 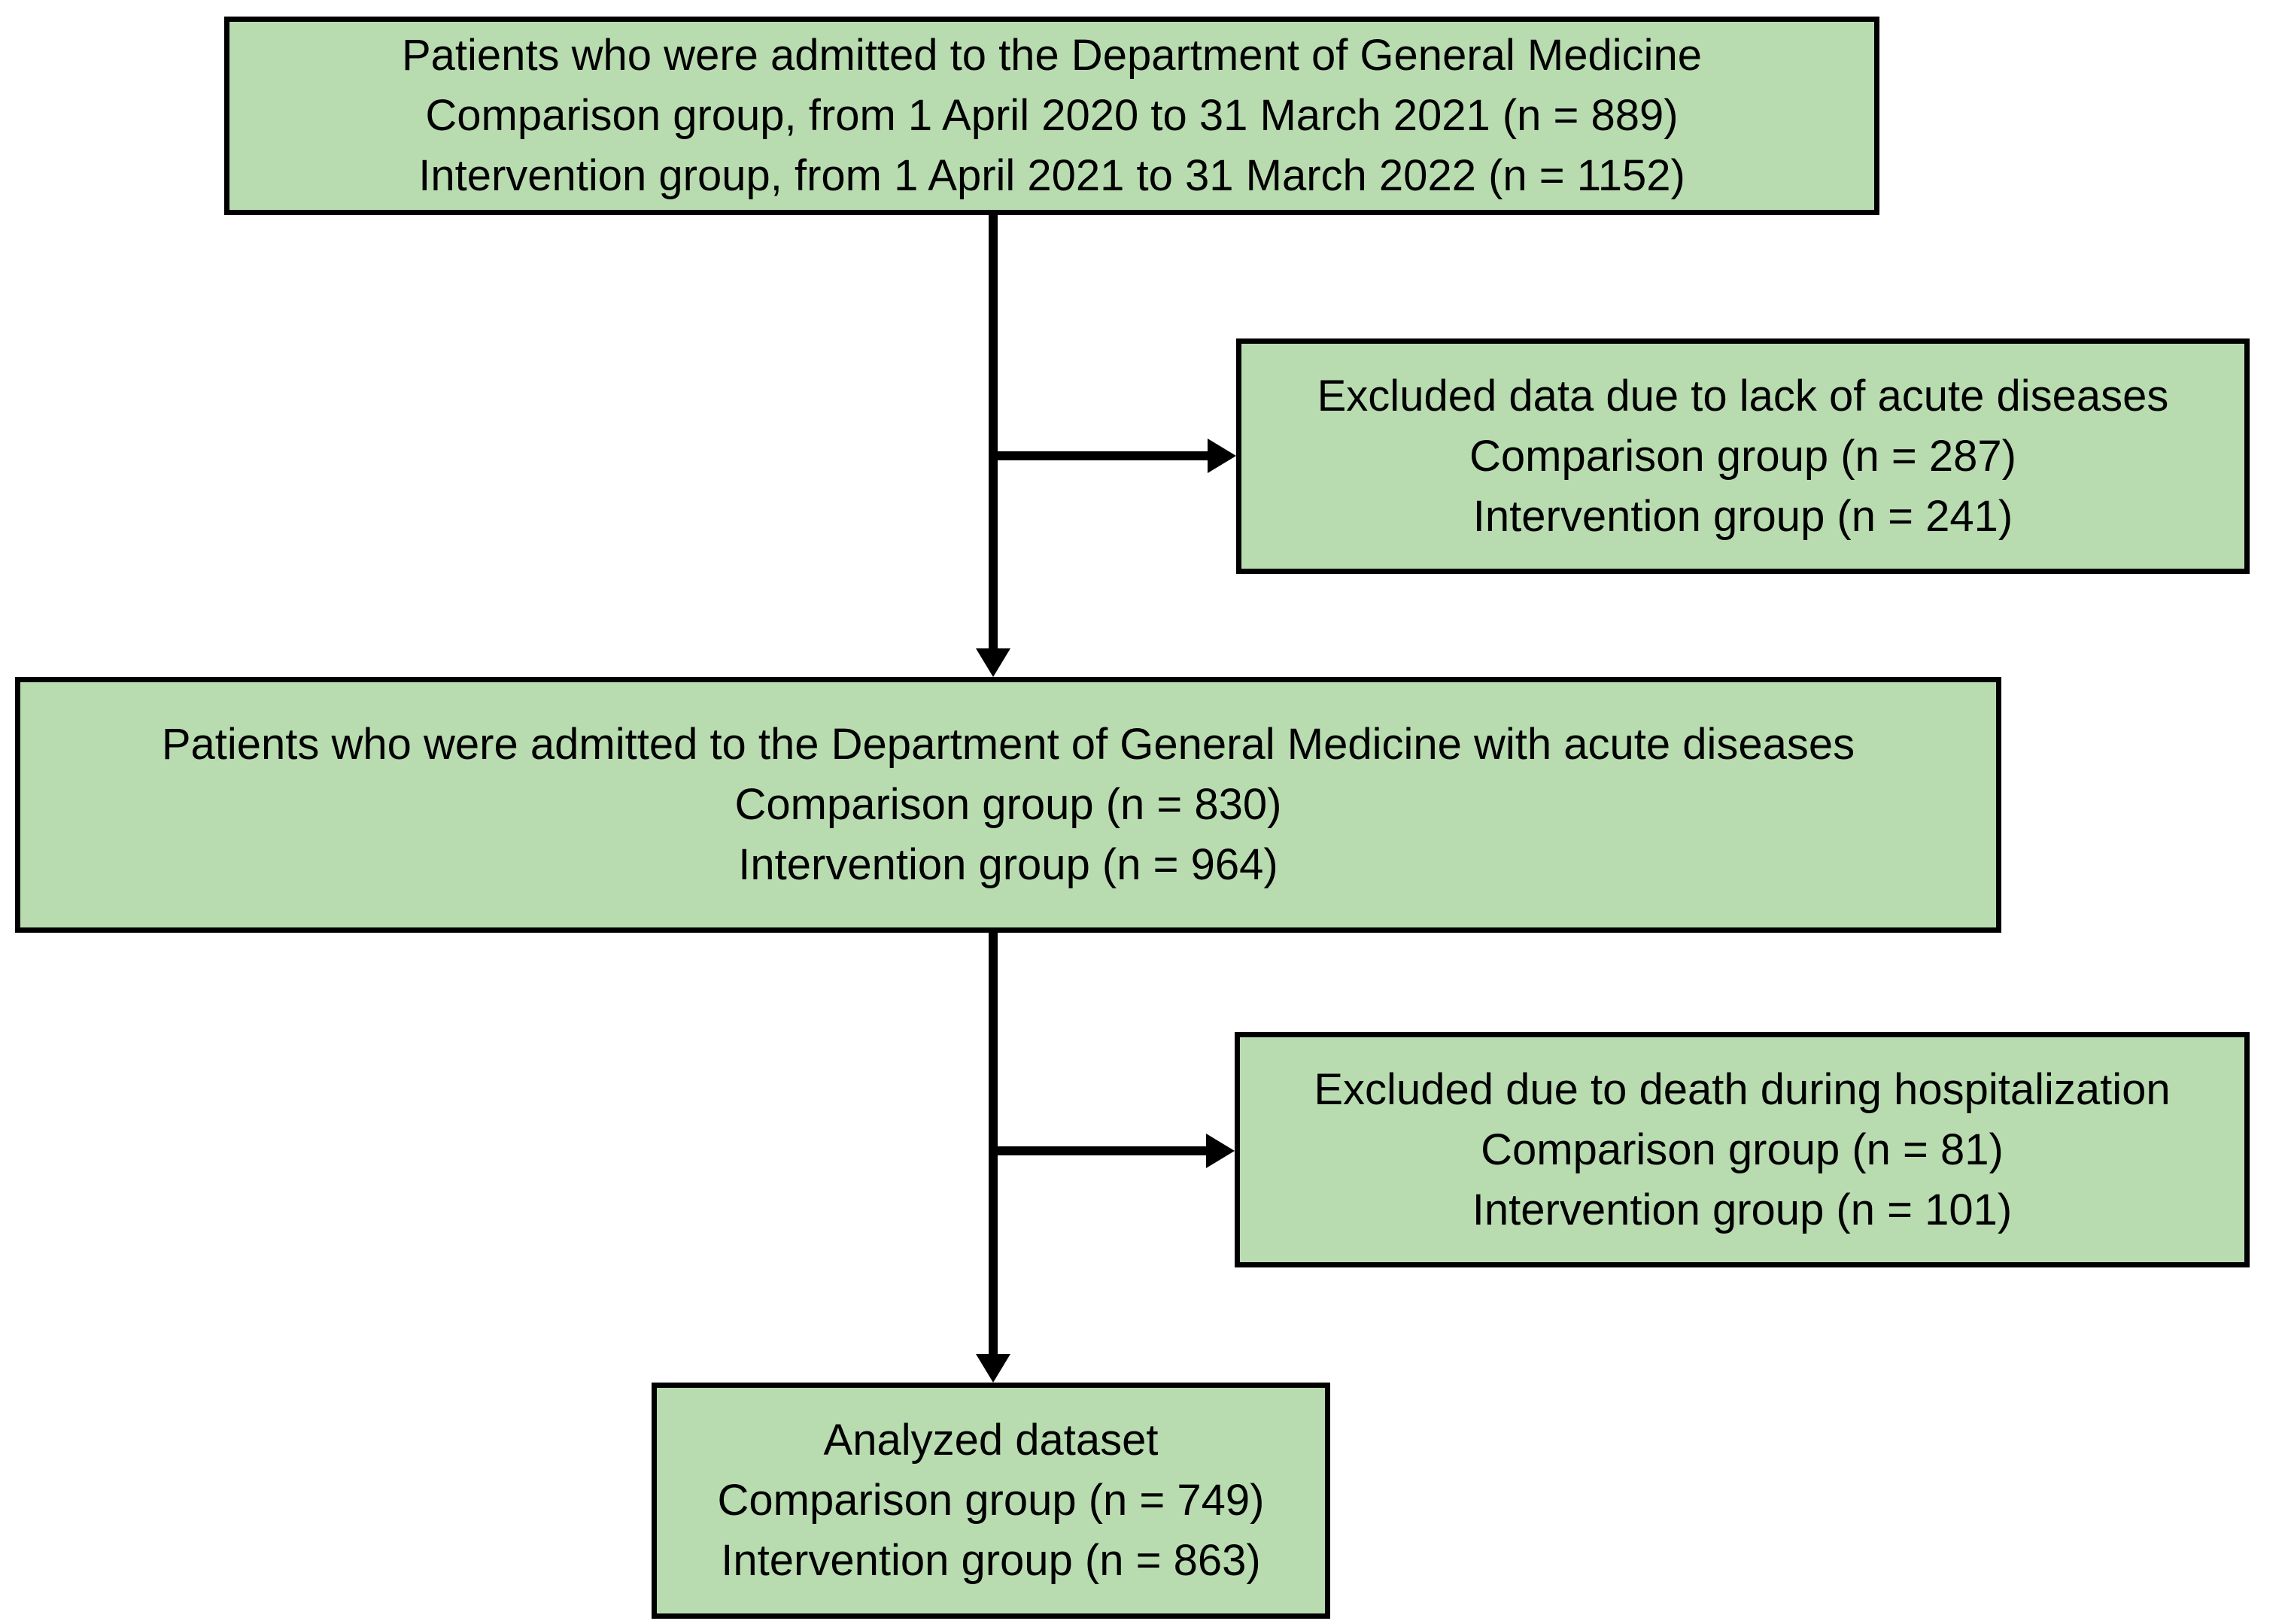 What do you see at coordinates (993, 1143) in the screenshot?
I see `arrow-line-acute-to-analyzed` at bounding box center [993, 1143].